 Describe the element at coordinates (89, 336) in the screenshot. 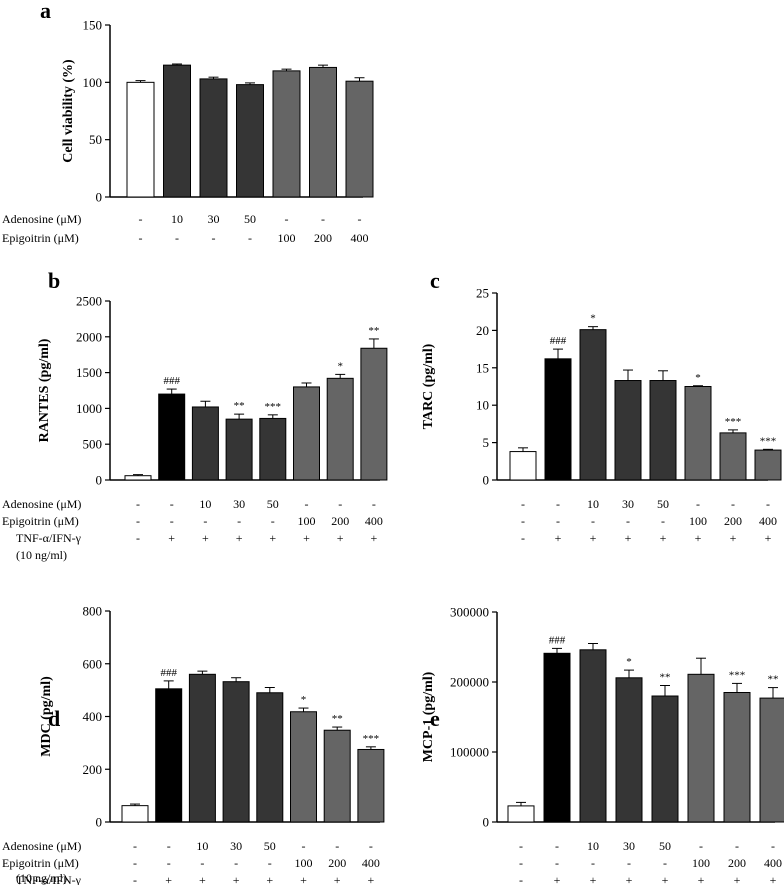

I see `y-tick-label-b: 2000` at that location.